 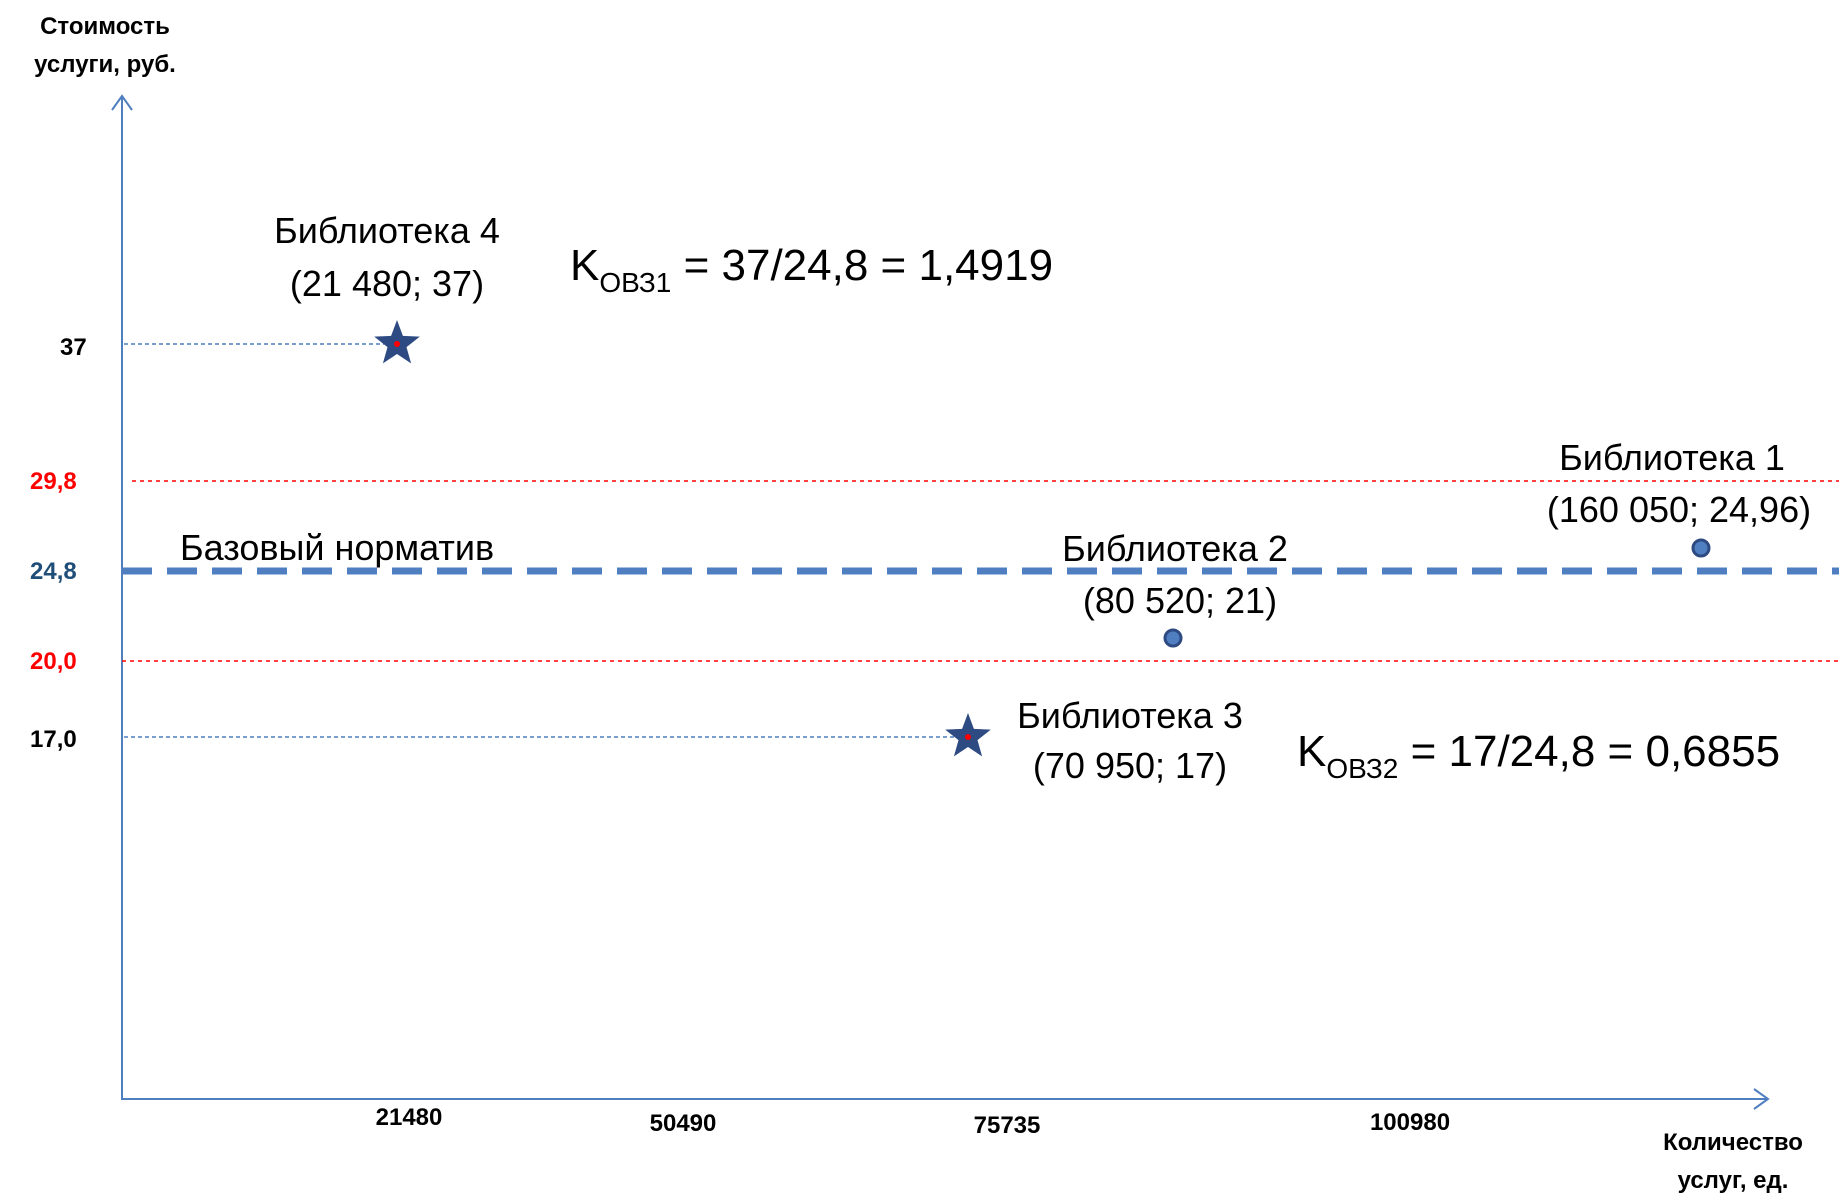 I want to click on x-axis-title-line2: услуг, ед., so click(x=1733, y=1180).